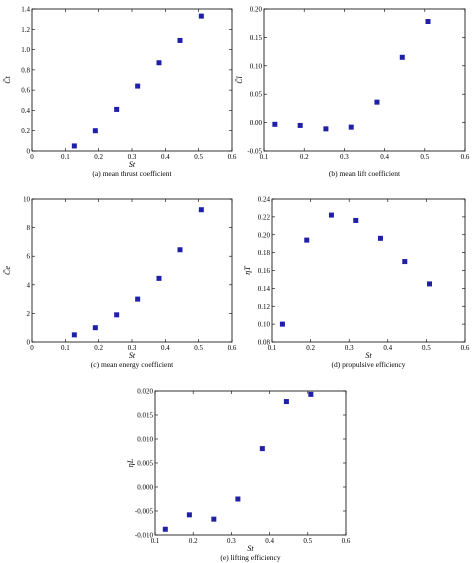 Image resolution: width=474 pixels, height=563 pixels. Describe the element at coordinates (256, 38) in the screenshot. I see `y-tick-label: 0.15` at that location.